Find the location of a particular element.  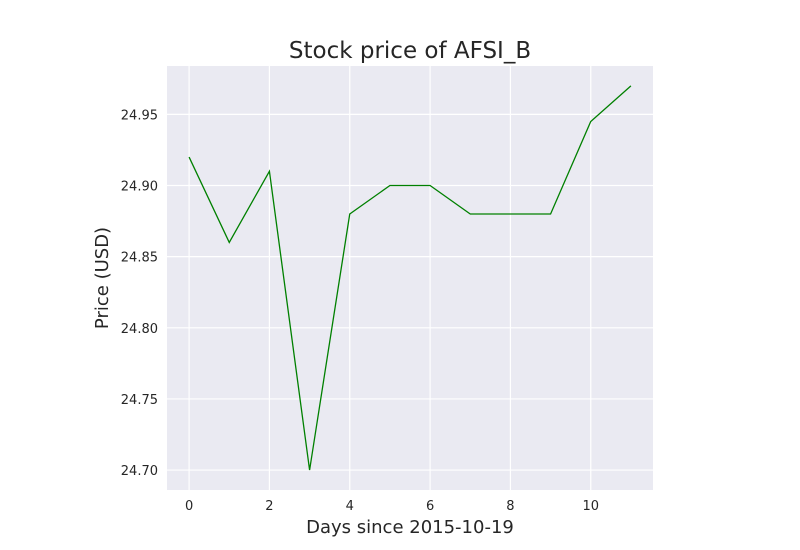

y-tick-label: 24.85 is located at coordinates (139, 258).